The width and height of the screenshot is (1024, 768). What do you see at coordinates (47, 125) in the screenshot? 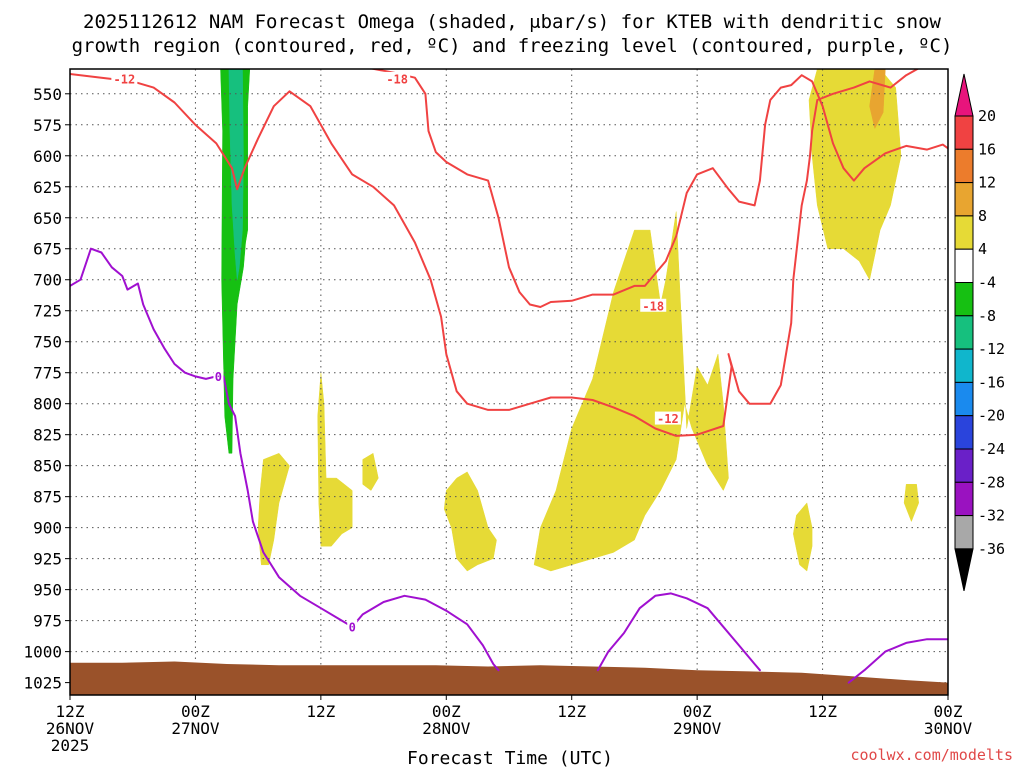
I see `y-tick-label-575: 575` at bounding box center [47, 125].